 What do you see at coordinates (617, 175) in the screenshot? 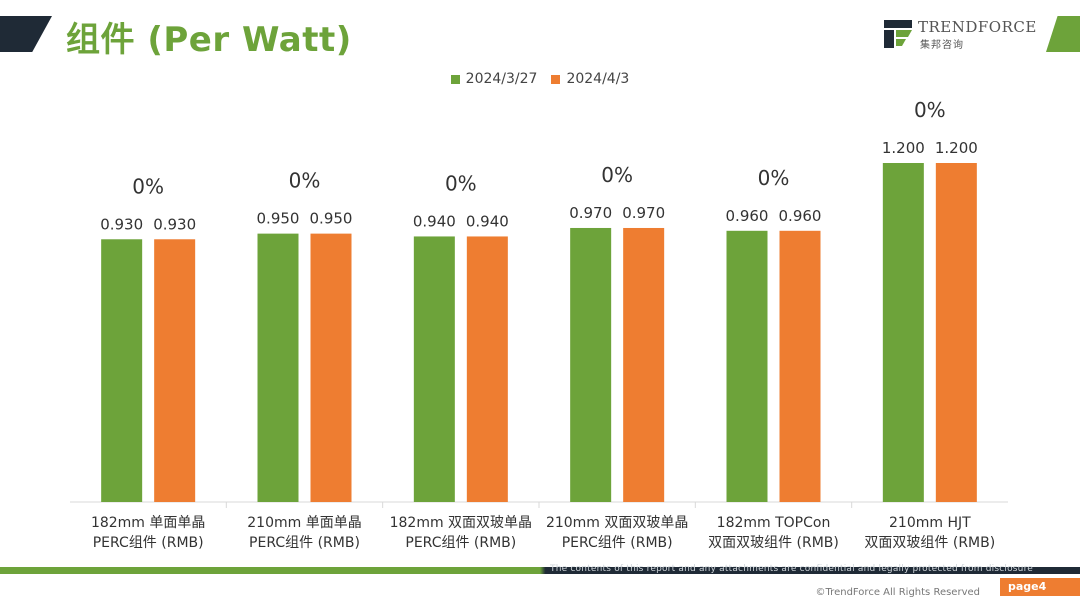
I see `change-label-4: 0%` at bounding box center [617, 175].